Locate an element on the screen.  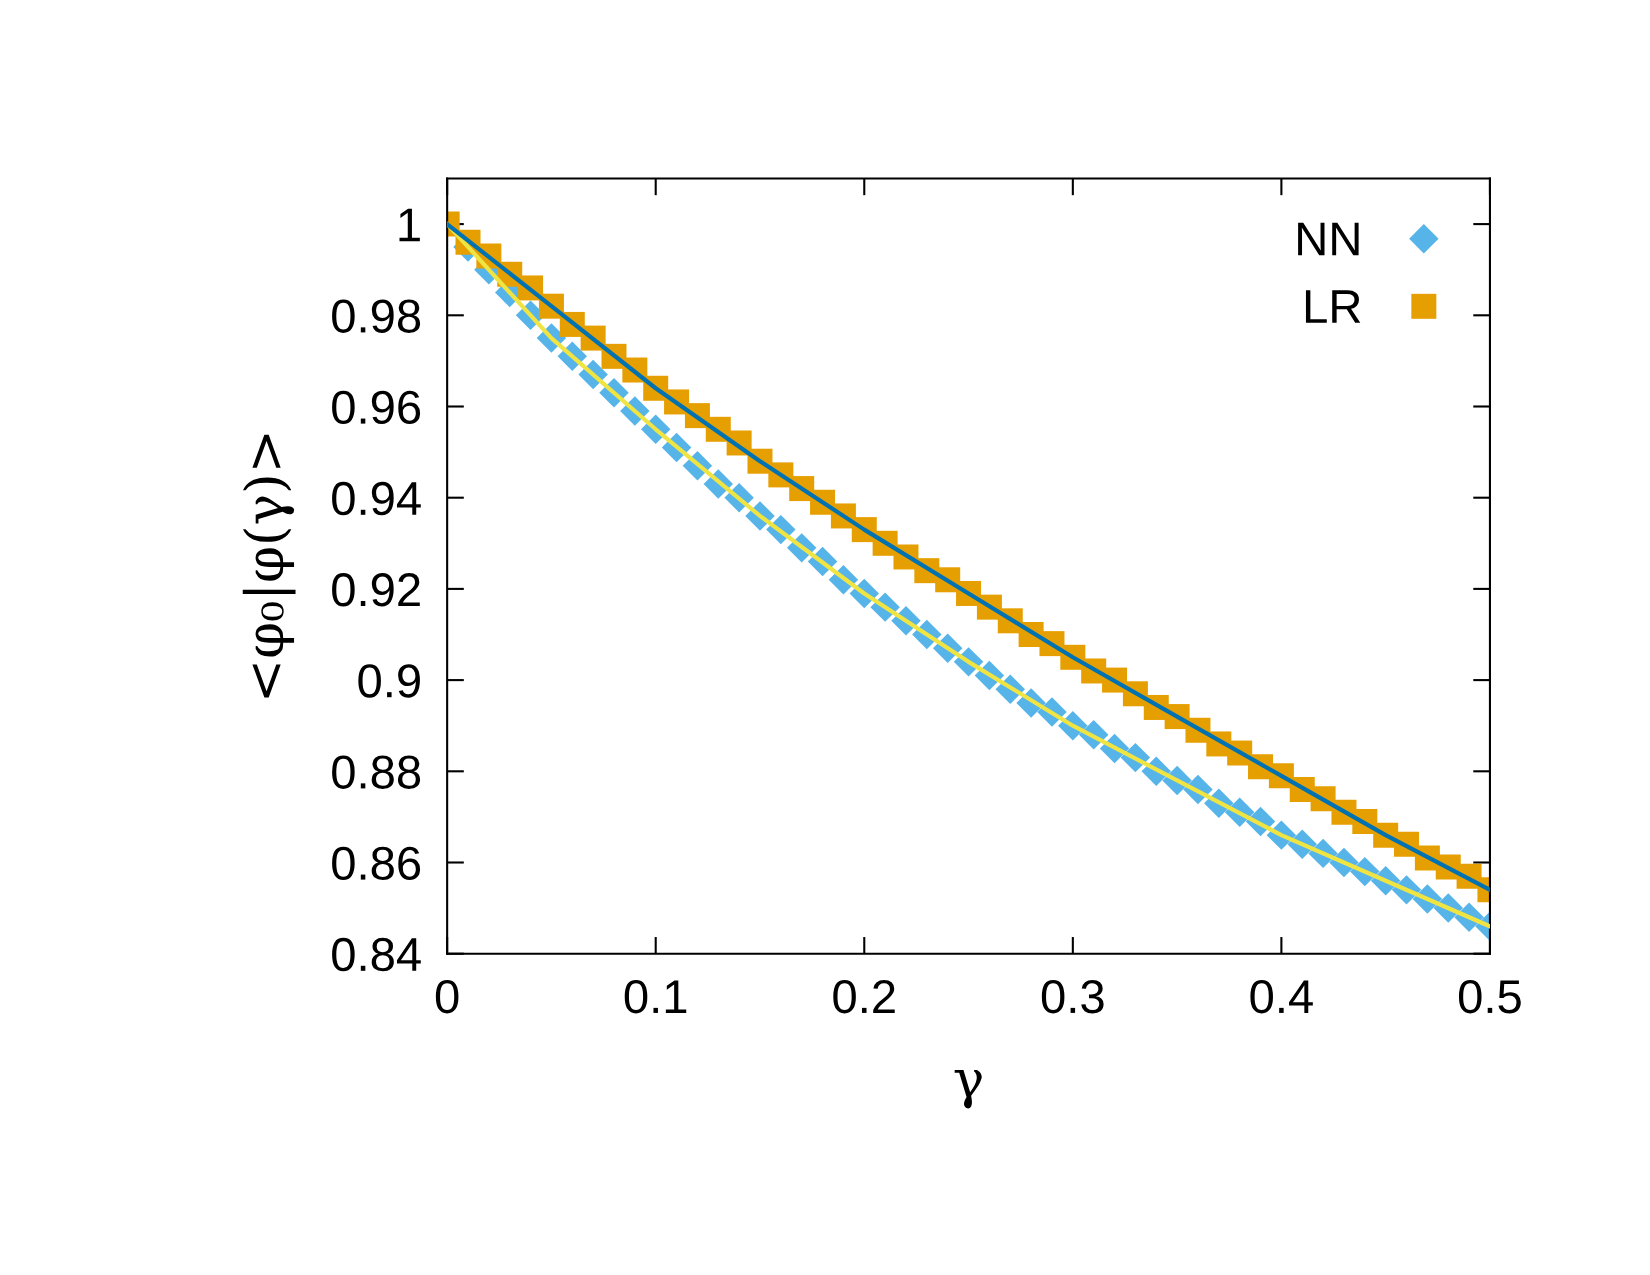
y-tick-label: 1 is located at coordinates (409, 225).